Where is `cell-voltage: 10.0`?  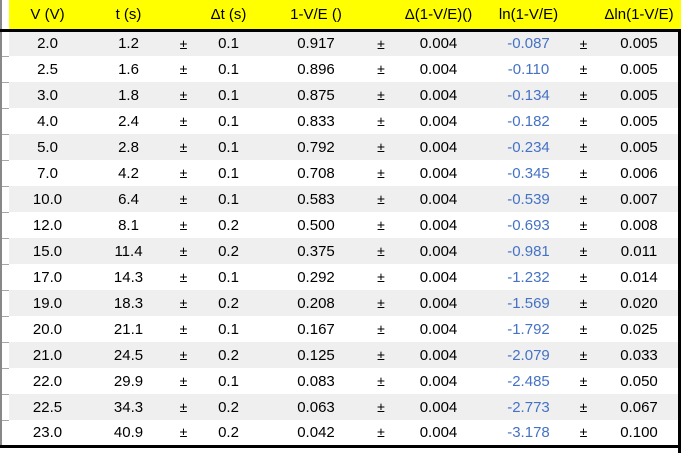
cell-voltage: 10.0 is located at coordinates (47, 199).